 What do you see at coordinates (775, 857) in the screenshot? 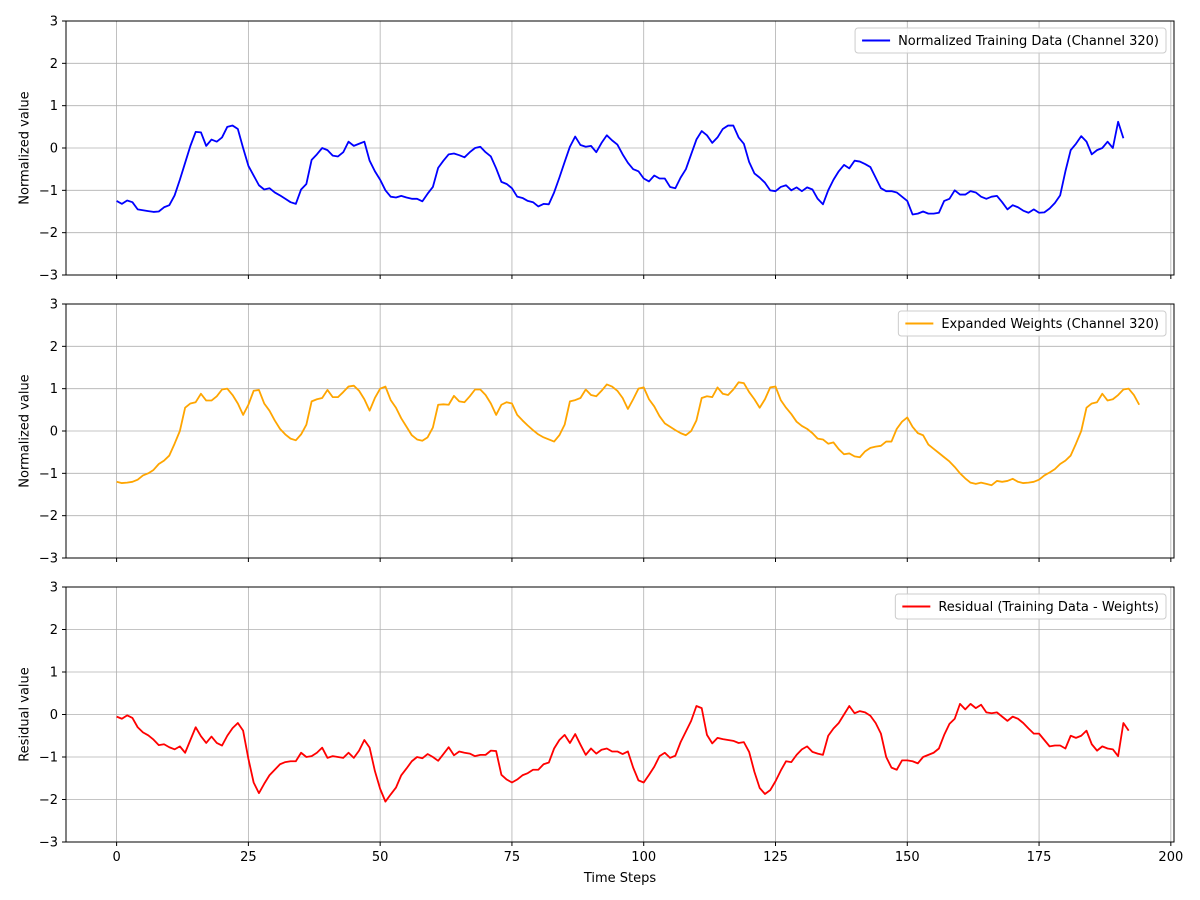
I see `x-tick-label: 125` at bounding box center [775, 857].